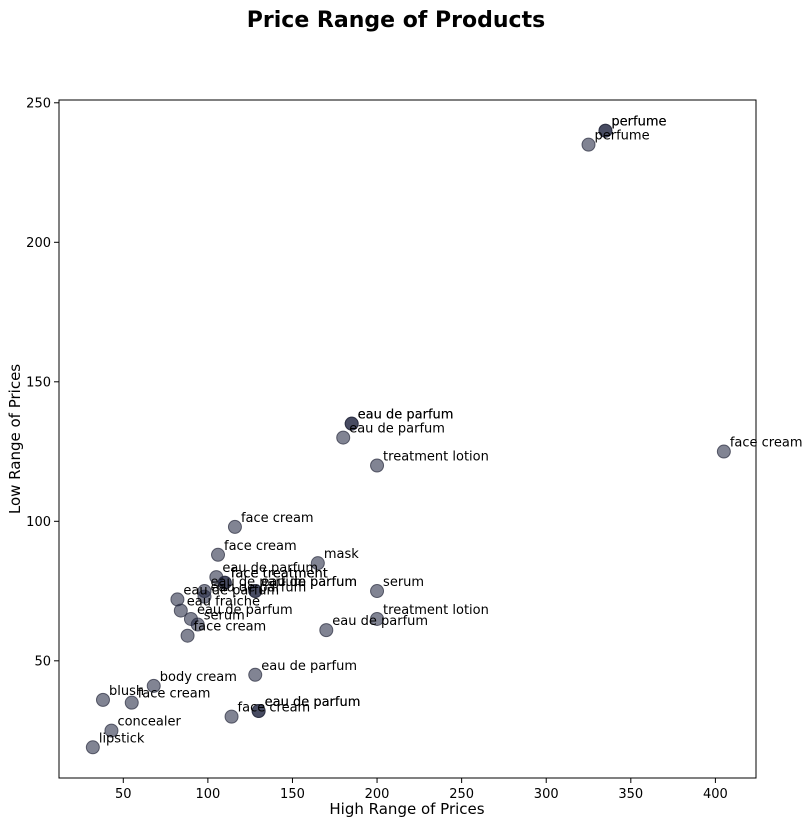 The height and width of the screenshot is (826, 803). I want to click on x-tick-label: 100, so click(207, 794).